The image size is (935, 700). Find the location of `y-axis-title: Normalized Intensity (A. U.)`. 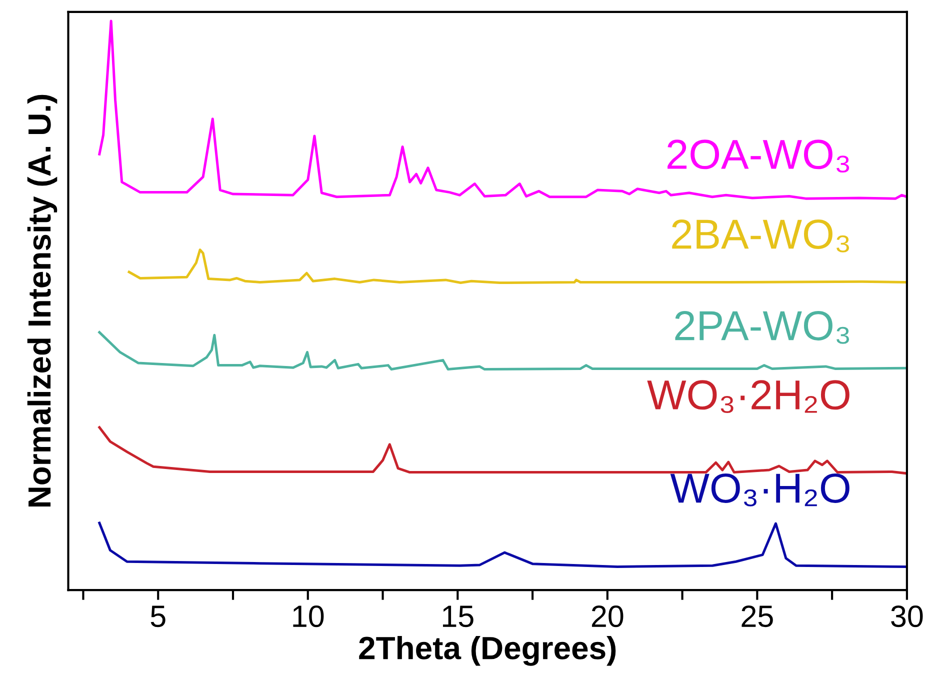

y-axis-title: Normalized Intensity (A. U.) is located at coordinates (42, 300).